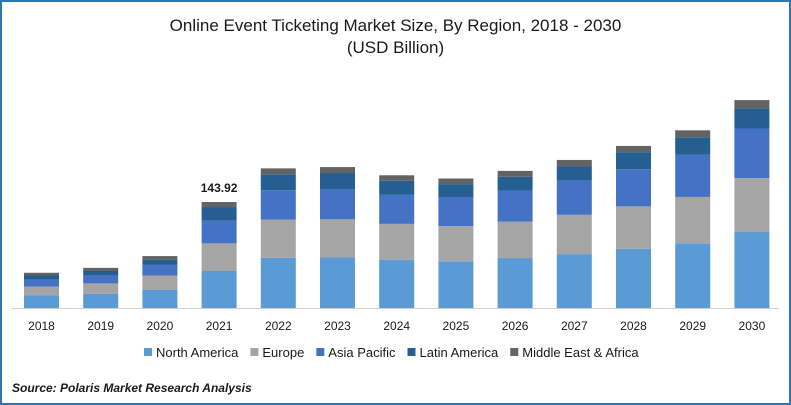  Describe the element at coordinates (574, 326) in the screenshot. I see `x-tick-label: 2027` at that location.